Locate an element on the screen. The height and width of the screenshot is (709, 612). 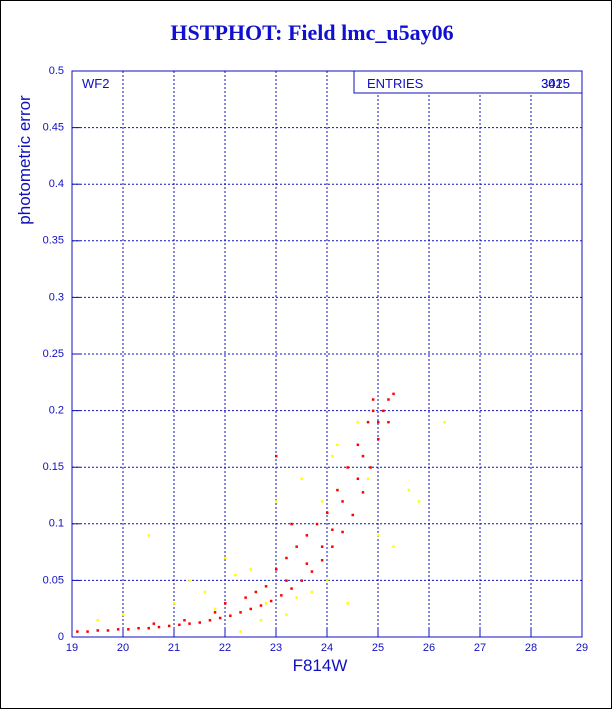
y-tick-label: 0.2 is located at coordinates (56, 411).